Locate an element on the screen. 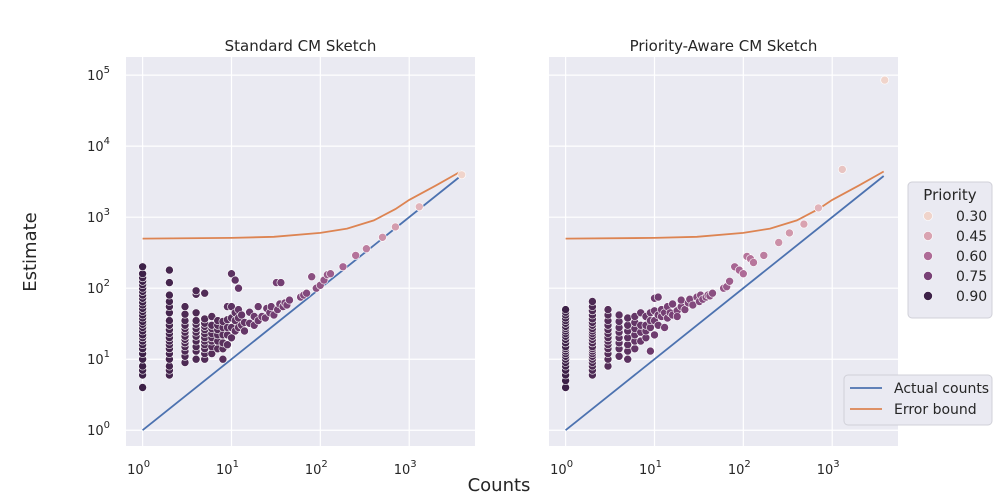 This screenshot has height=500, width=1000. priority-legend-label: 0.90 is located at coordinates (971, 297).